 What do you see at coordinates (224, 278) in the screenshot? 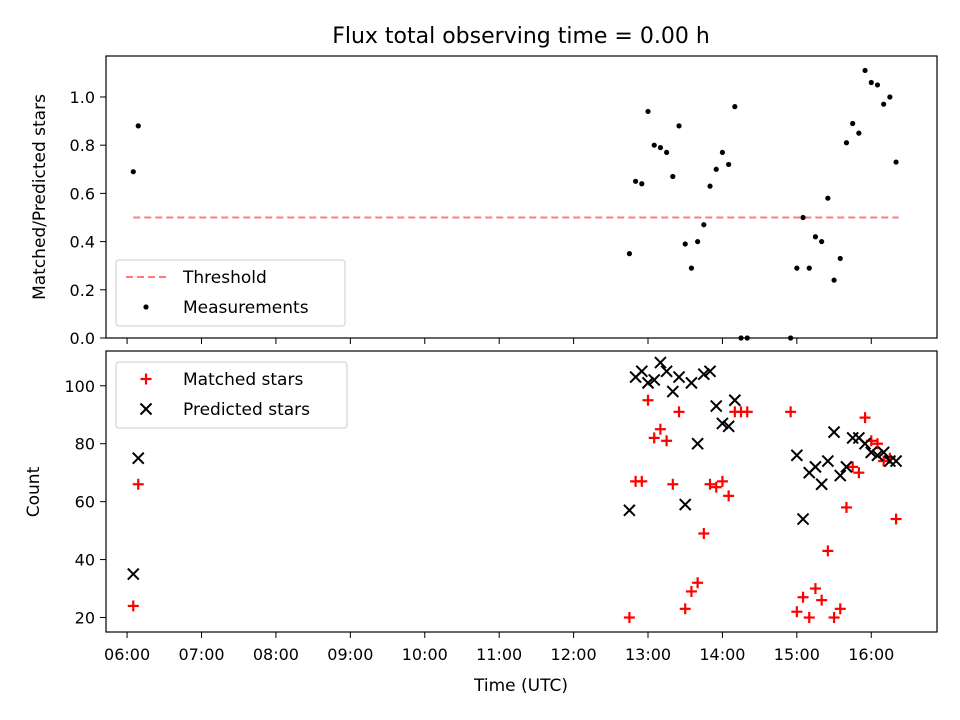
I see `threshold-legend-label: Threshold` at bounding box center [224, 278].